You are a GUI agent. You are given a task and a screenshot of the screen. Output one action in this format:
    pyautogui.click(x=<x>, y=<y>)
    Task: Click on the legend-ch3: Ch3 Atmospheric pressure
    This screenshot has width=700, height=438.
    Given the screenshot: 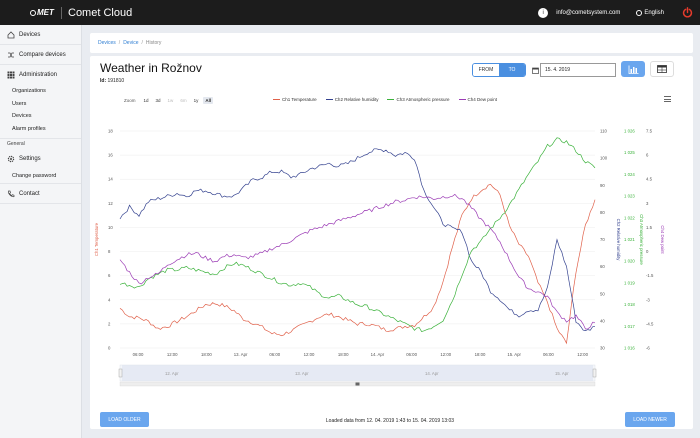 What is the action you would take?
    pyautogui.click(x=418, y=99)
    